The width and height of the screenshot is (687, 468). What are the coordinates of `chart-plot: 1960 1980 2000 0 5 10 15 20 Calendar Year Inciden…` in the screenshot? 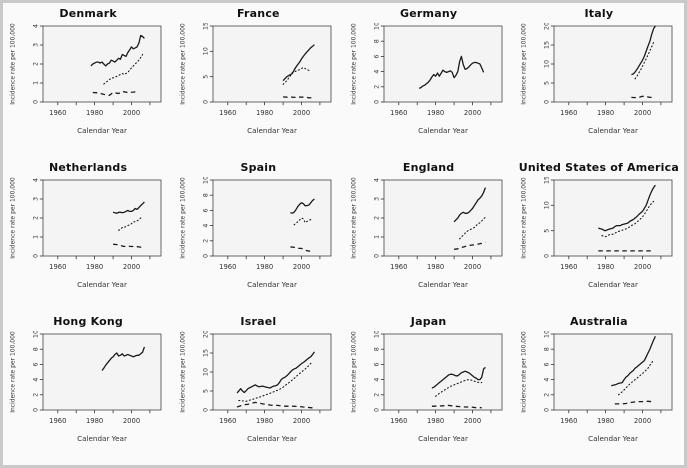 It's located at (596, 79).